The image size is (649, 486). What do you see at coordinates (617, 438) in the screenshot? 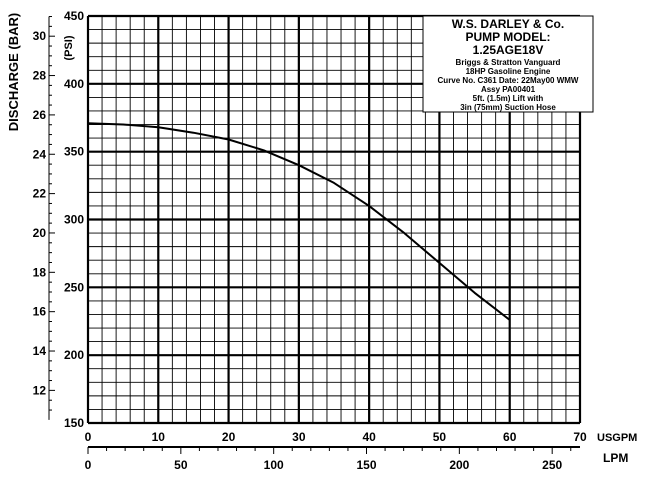
I see `x-axis-label-usgpm: USGPM` at bounding box center [617, 438].